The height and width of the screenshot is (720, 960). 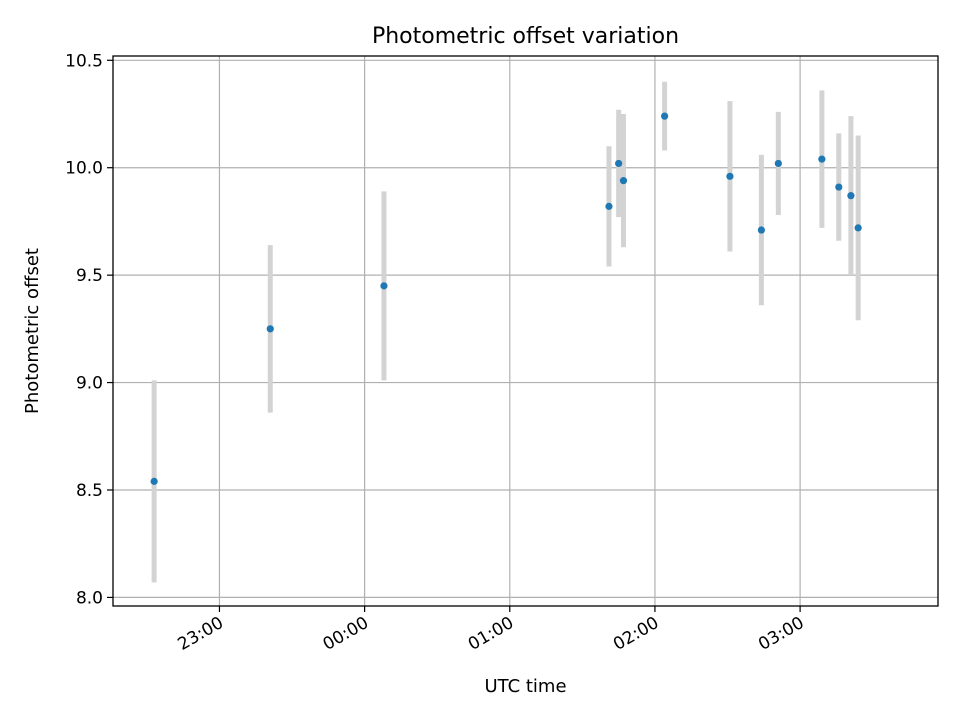 What do you see at coordinates (89, 276) in the screenshot?
I see `y-tick-label: 9.5` at bounding box center [89, 276].